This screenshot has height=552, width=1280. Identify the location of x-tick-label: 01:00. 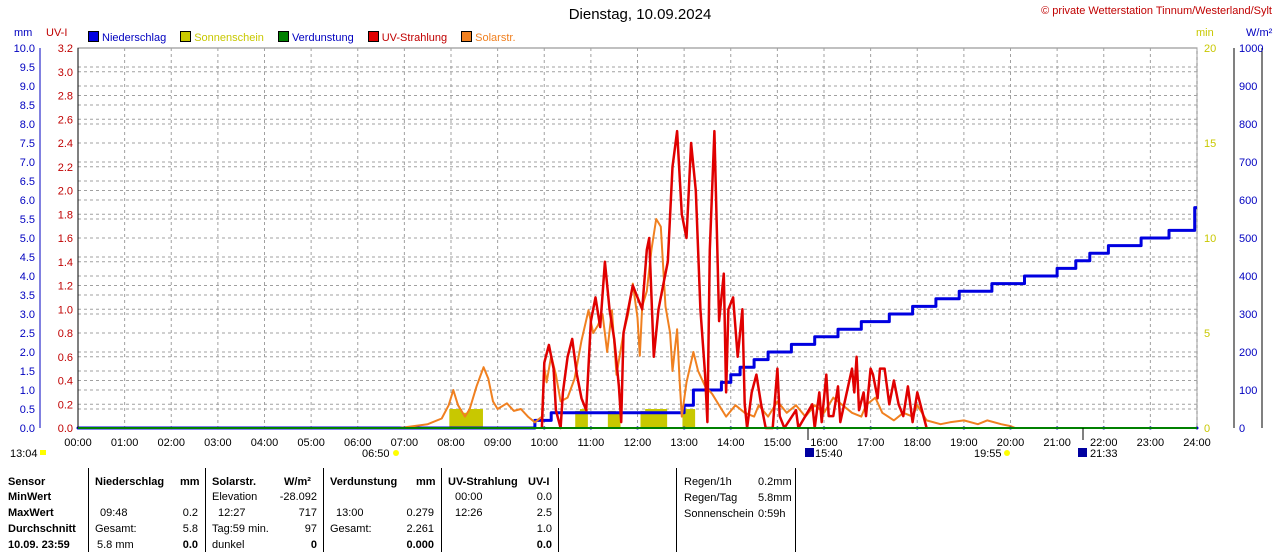
(125, 443).